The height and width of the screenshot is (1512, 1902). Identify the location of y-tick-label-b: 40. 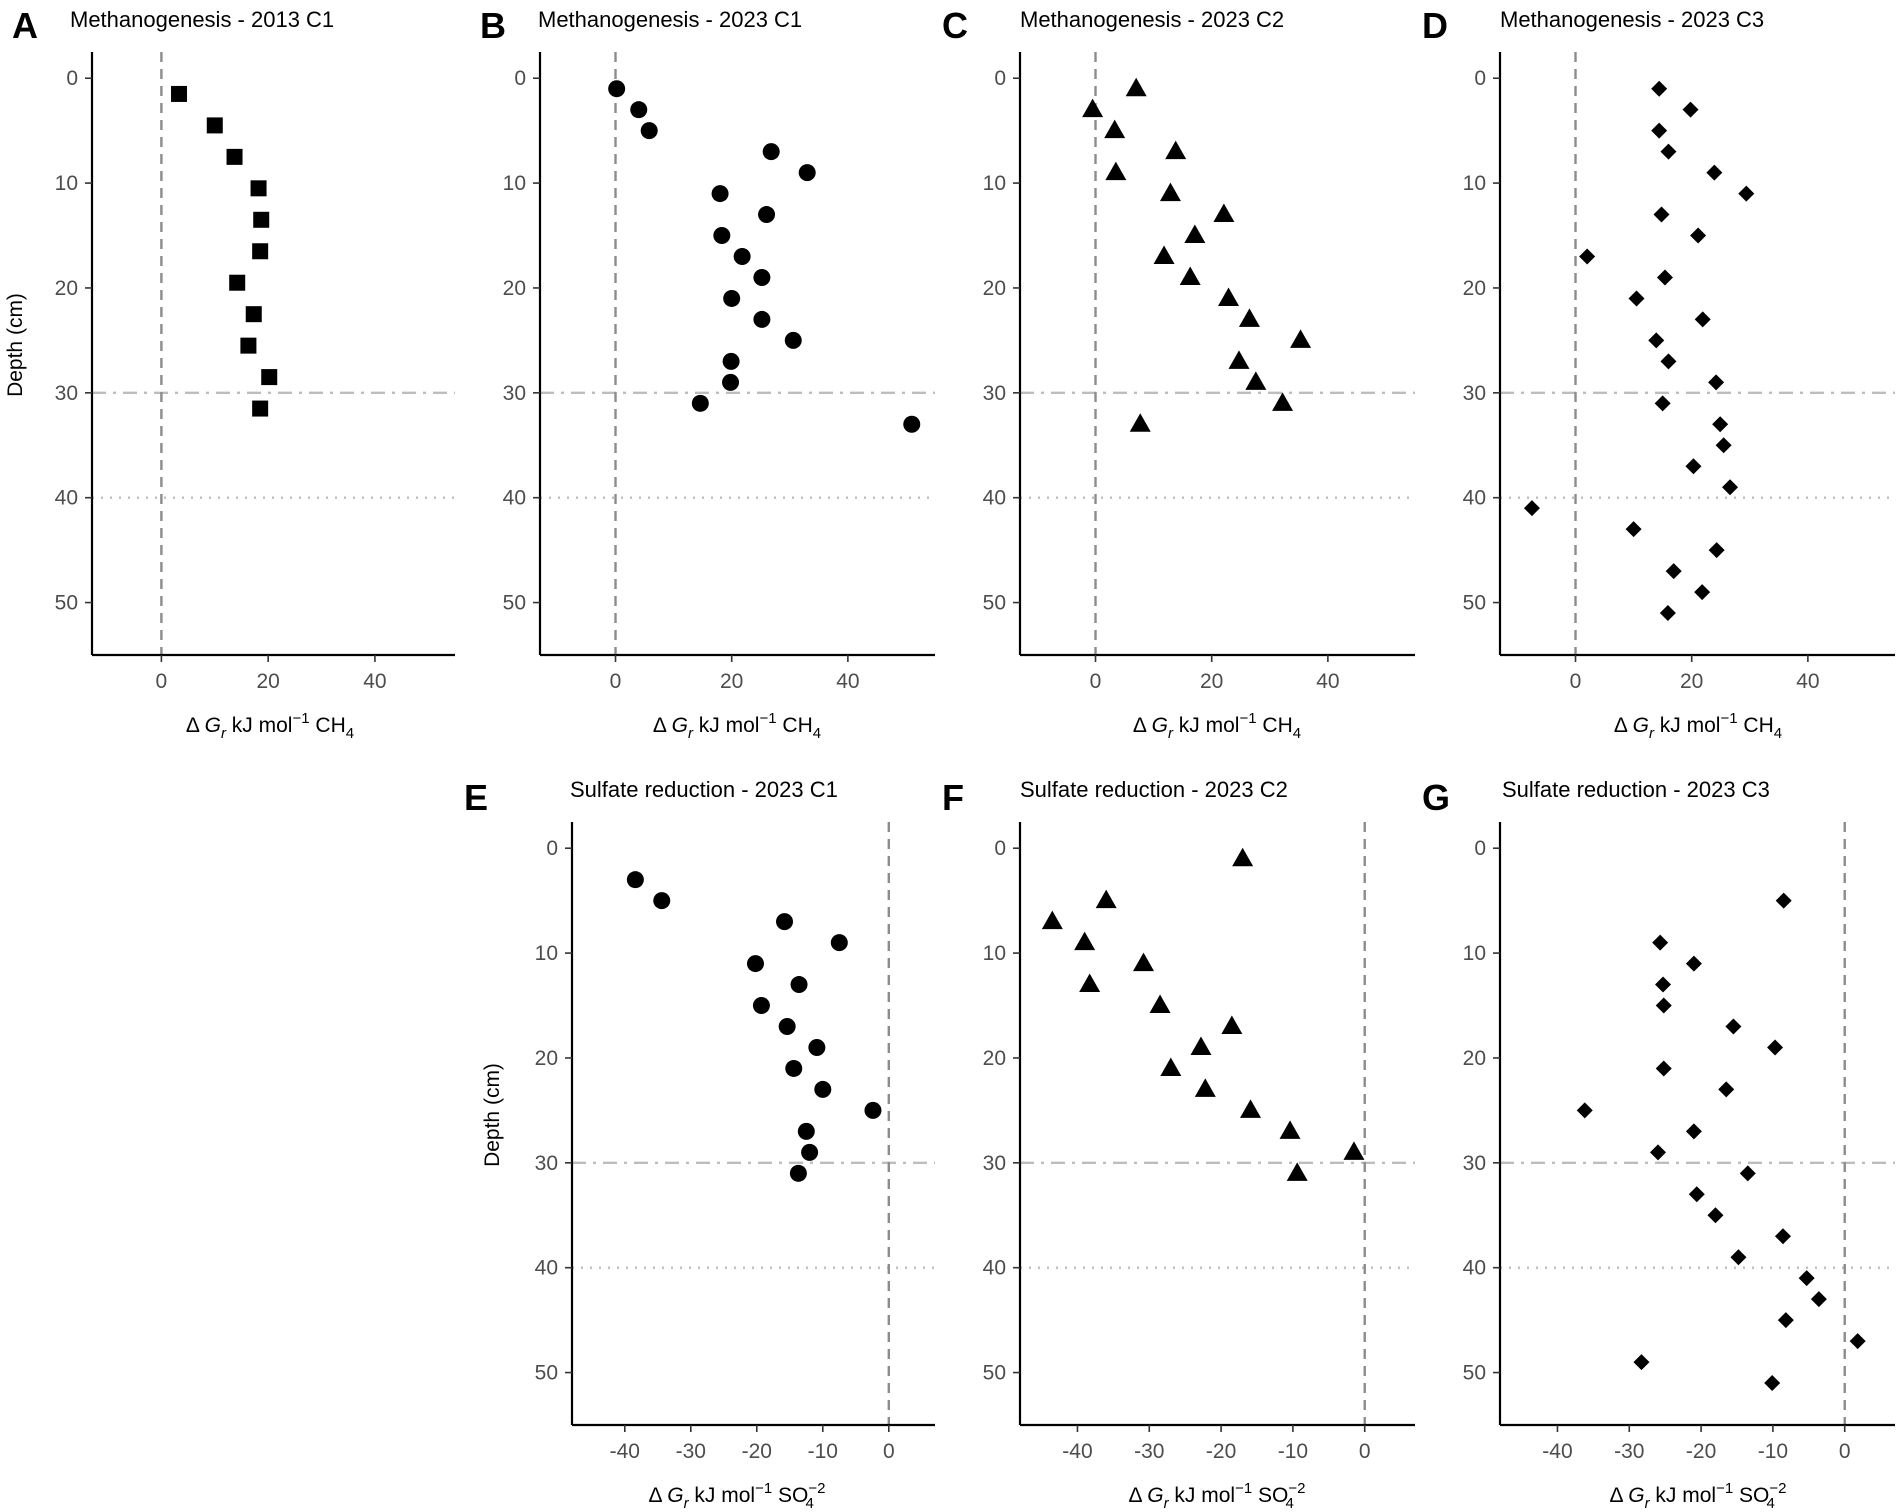
(514, 498).